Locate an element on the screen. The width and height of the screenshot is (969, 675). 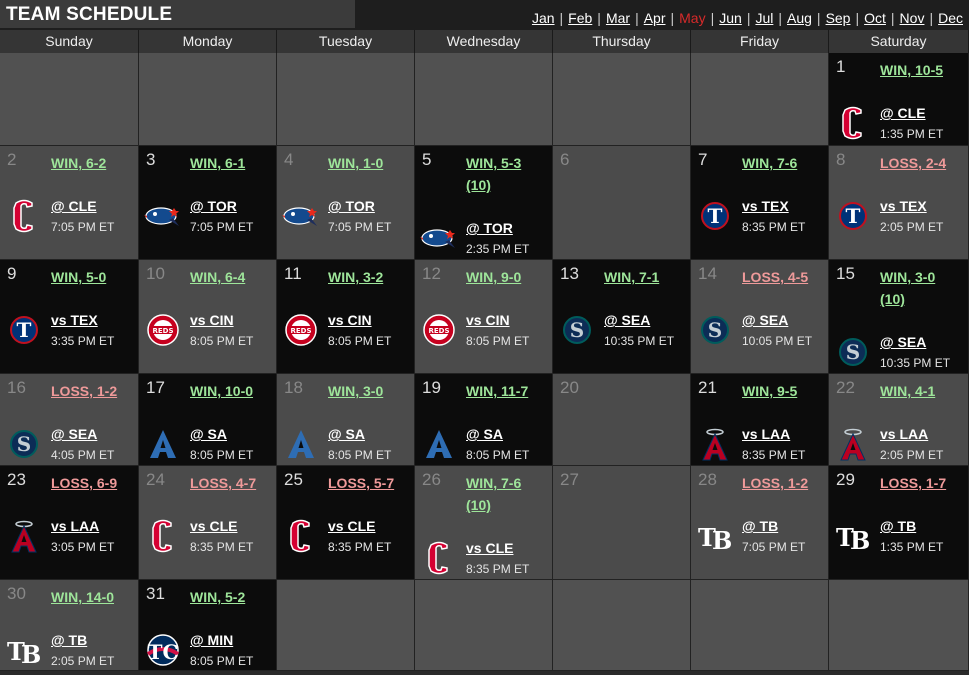
calendar-day-game: 15 WIN, 3-0 (10) @ SEA 10:35 PM ET S is located at coordinates (899, 317).